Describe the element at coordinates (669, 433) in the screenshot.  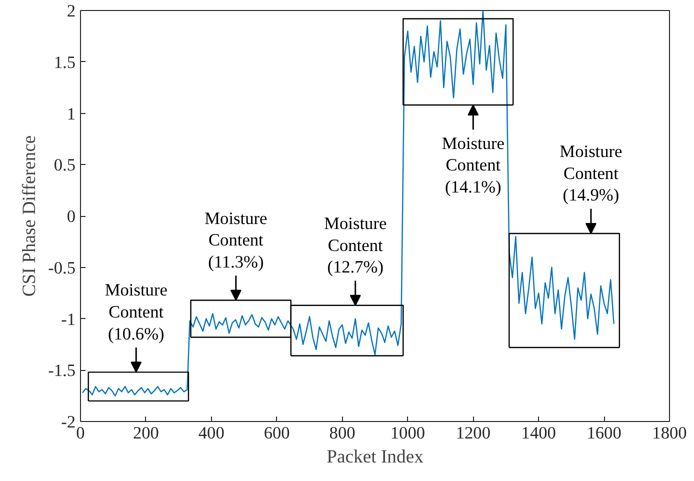
I see `x-tick-label: 1800` at that location.